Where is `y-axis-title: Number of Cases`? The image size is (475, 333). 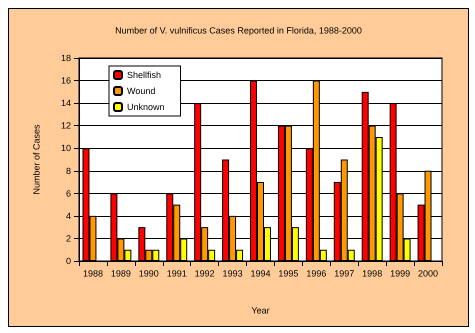
y-axis-title: Number of Cases is located at coordinates (37, 159).